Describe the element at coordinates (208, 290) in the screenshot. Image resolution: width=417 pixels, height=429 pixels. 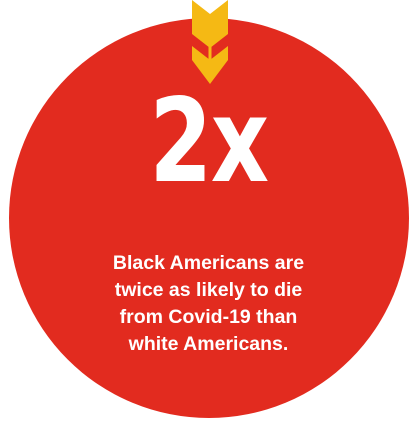
I see `caption-line: twice as likely to die` at that location.